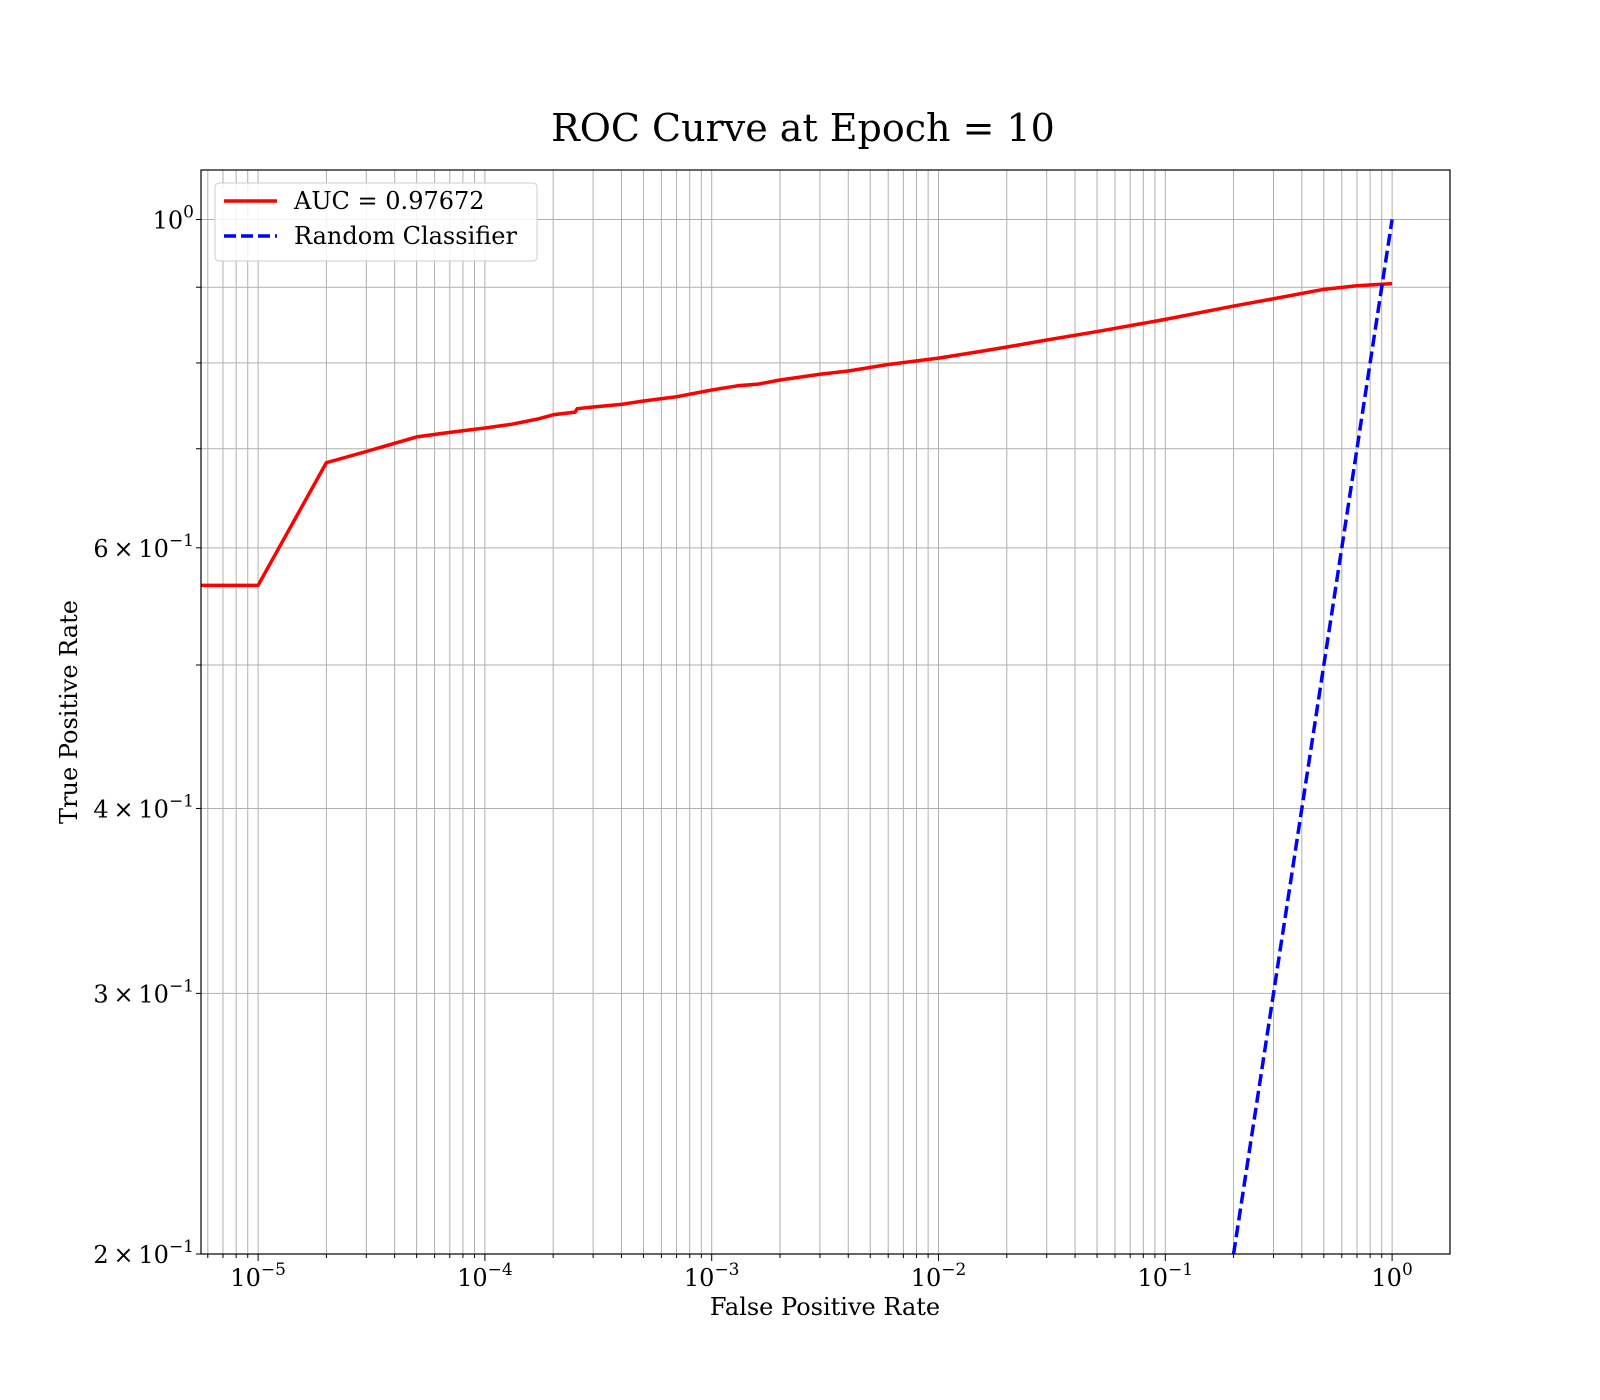  Describe the element at coordinates (389, 201) in the screenshot. I see `legend-label-auc: AUC = 0.97672` at that location.